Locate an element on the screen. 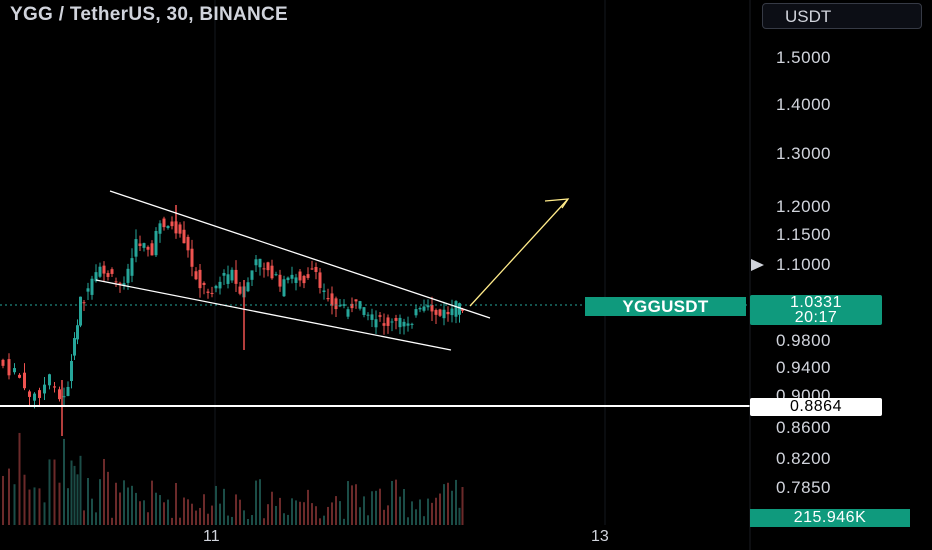 This screenshot has height=550, width=932. time-axis-label: 11 is located at coordinates (211, 536).